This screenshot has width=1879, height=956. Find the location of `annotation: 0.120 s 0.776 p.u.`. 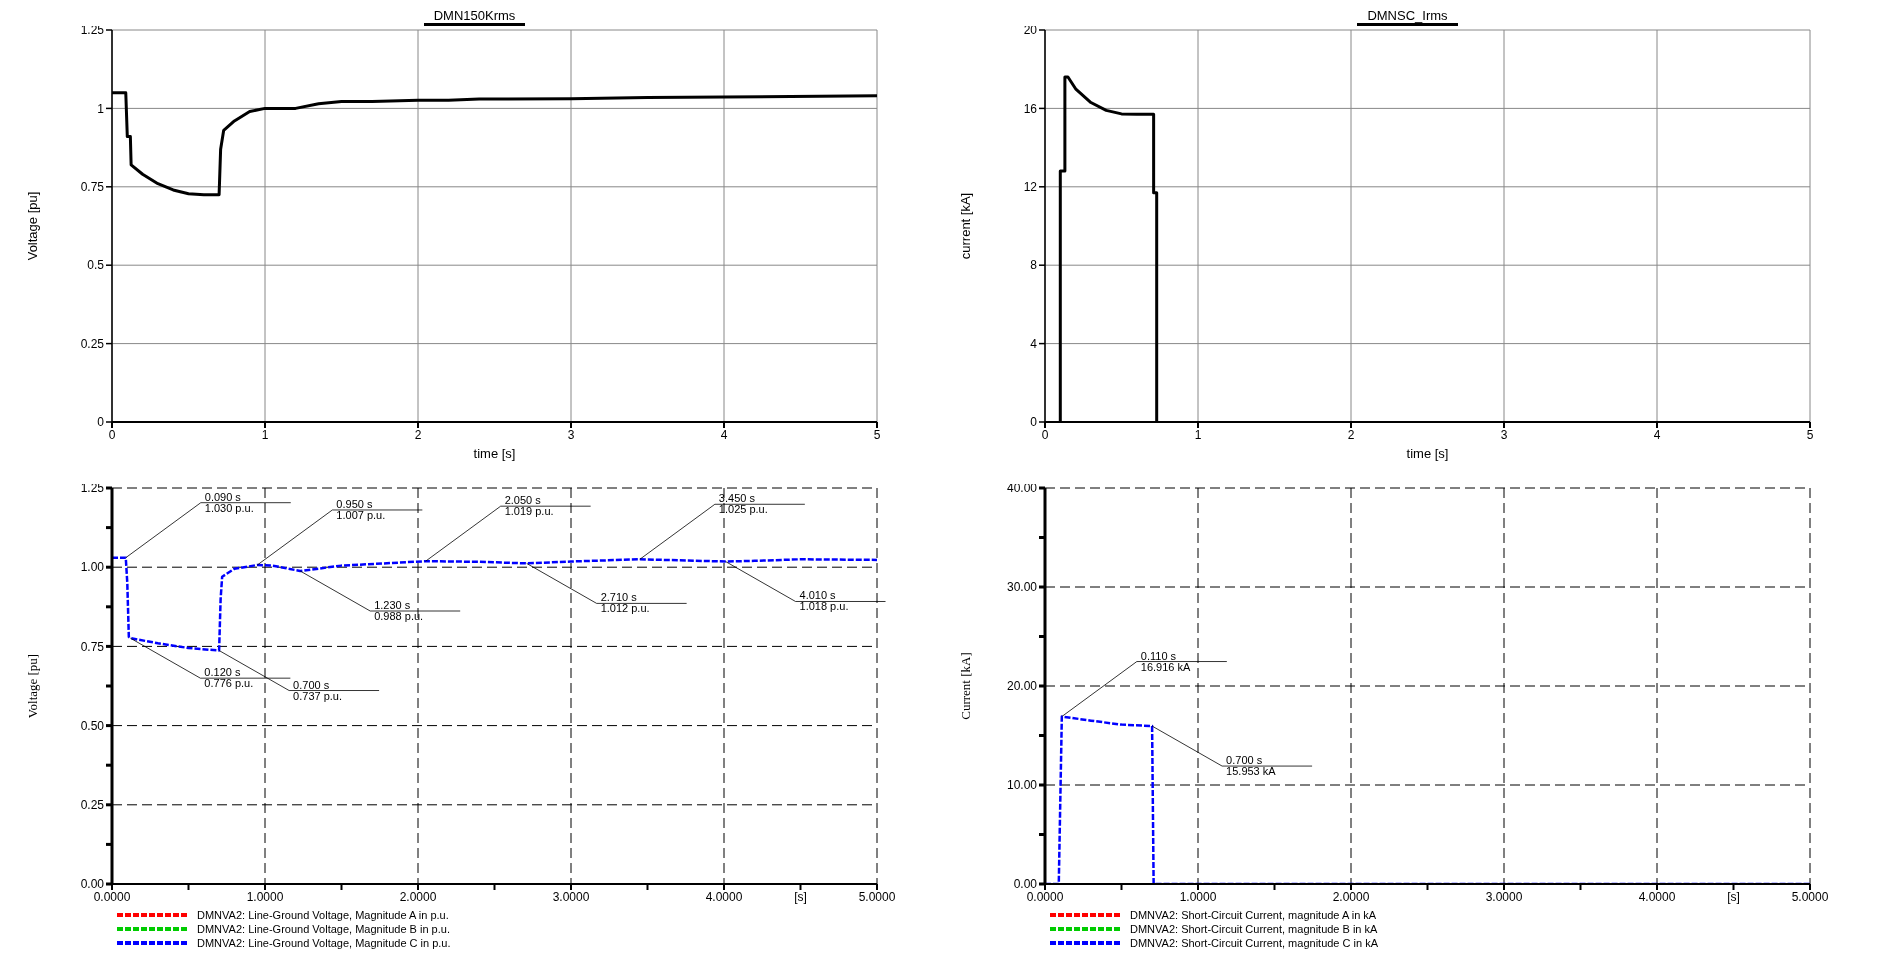

annotation: 0.120 s 0.776 p.u. is located at coordinates (229, 678).